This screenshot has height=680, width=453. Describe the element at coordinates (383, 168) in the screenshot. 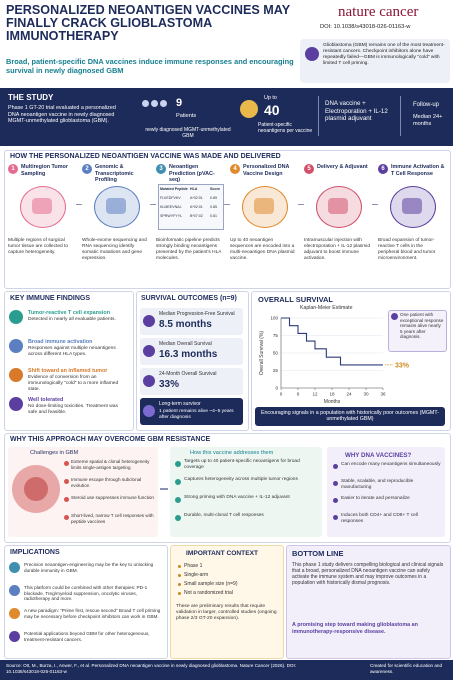

I see `step-number: 6` at that location.